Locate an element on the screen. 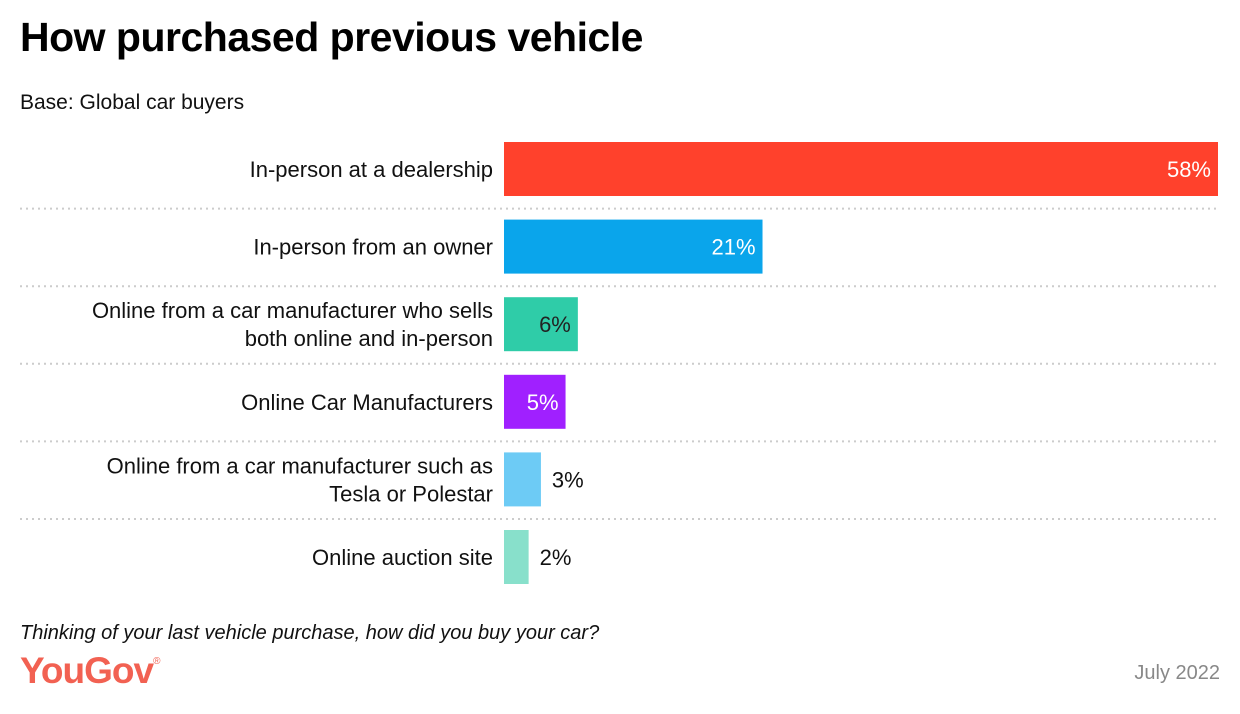  chart-title: How purchased previous vehicle is located at coordinates (331, 37).